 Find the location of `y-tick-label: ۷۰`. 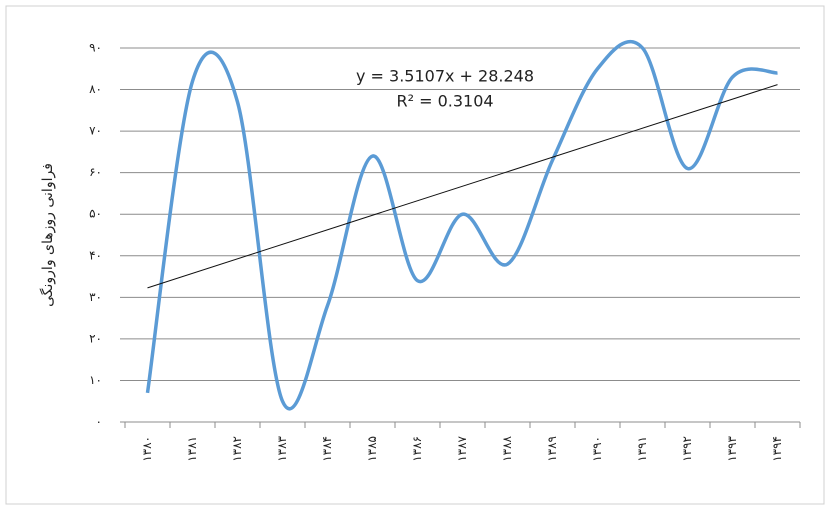

y-tick-label: ۷۰ is located at coordinates (95, 131).